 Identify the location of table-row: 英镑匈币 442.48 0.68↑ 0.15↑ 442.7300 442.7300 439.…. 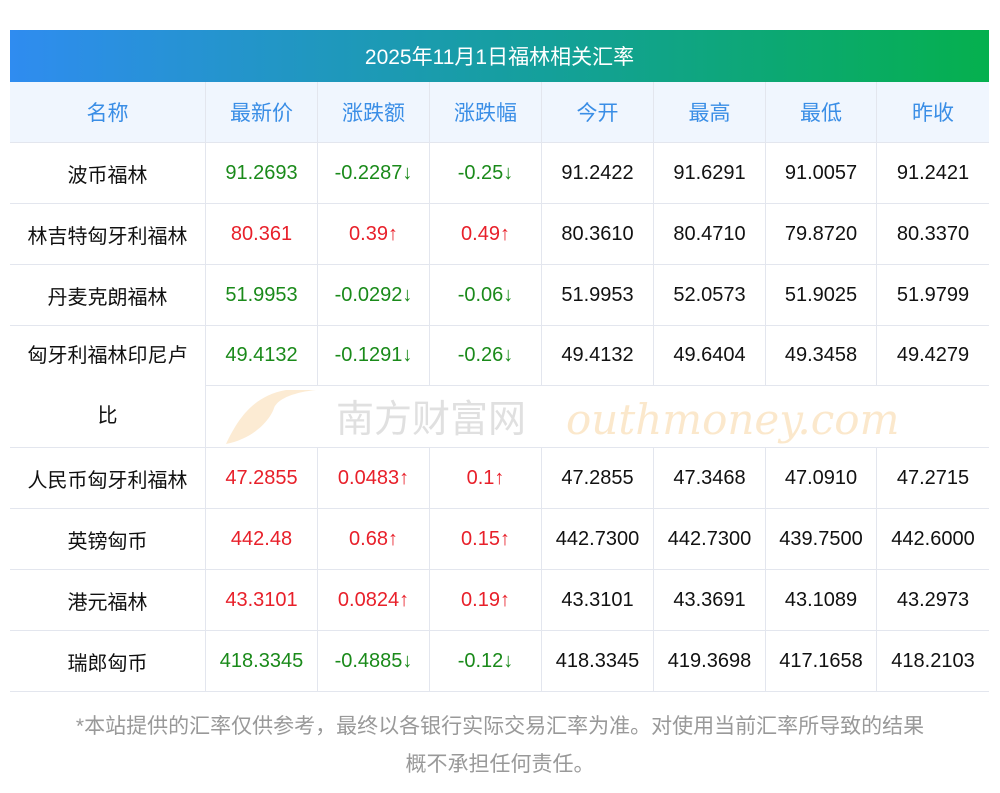
(499, 539).